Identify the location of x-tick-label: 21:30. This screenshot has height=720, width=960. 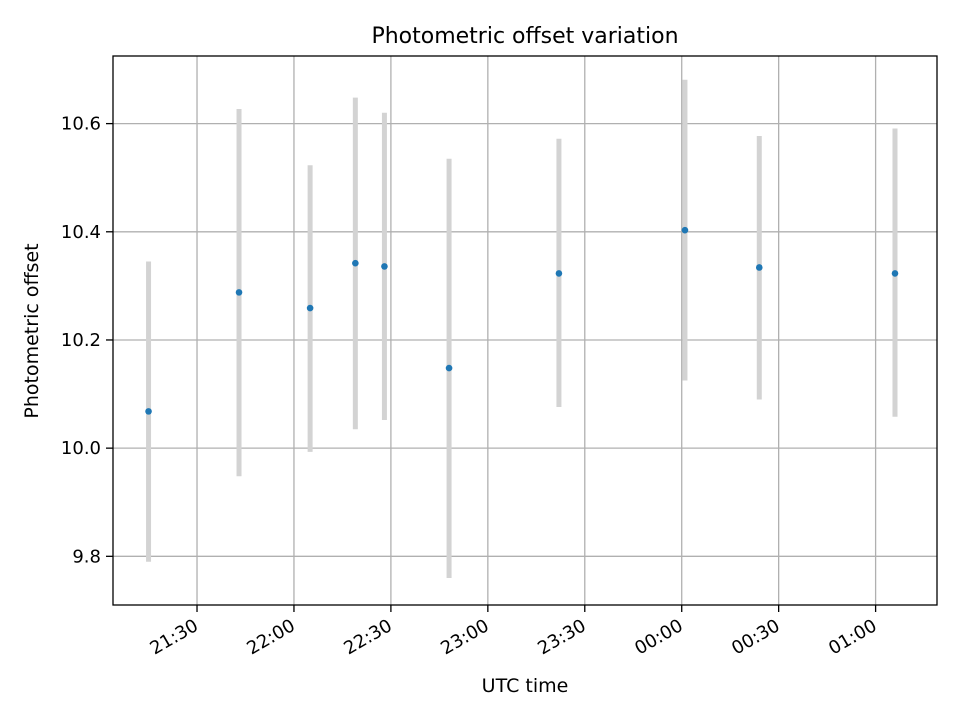
(173, 637).